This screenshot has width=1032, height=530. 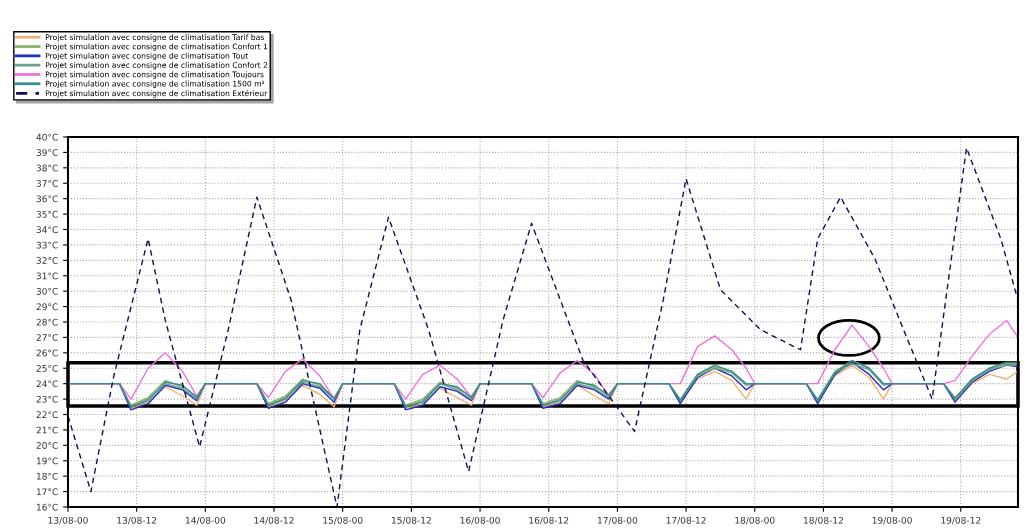 I want to click on y-tick-label: 35°C, so click(x=47, y=214).